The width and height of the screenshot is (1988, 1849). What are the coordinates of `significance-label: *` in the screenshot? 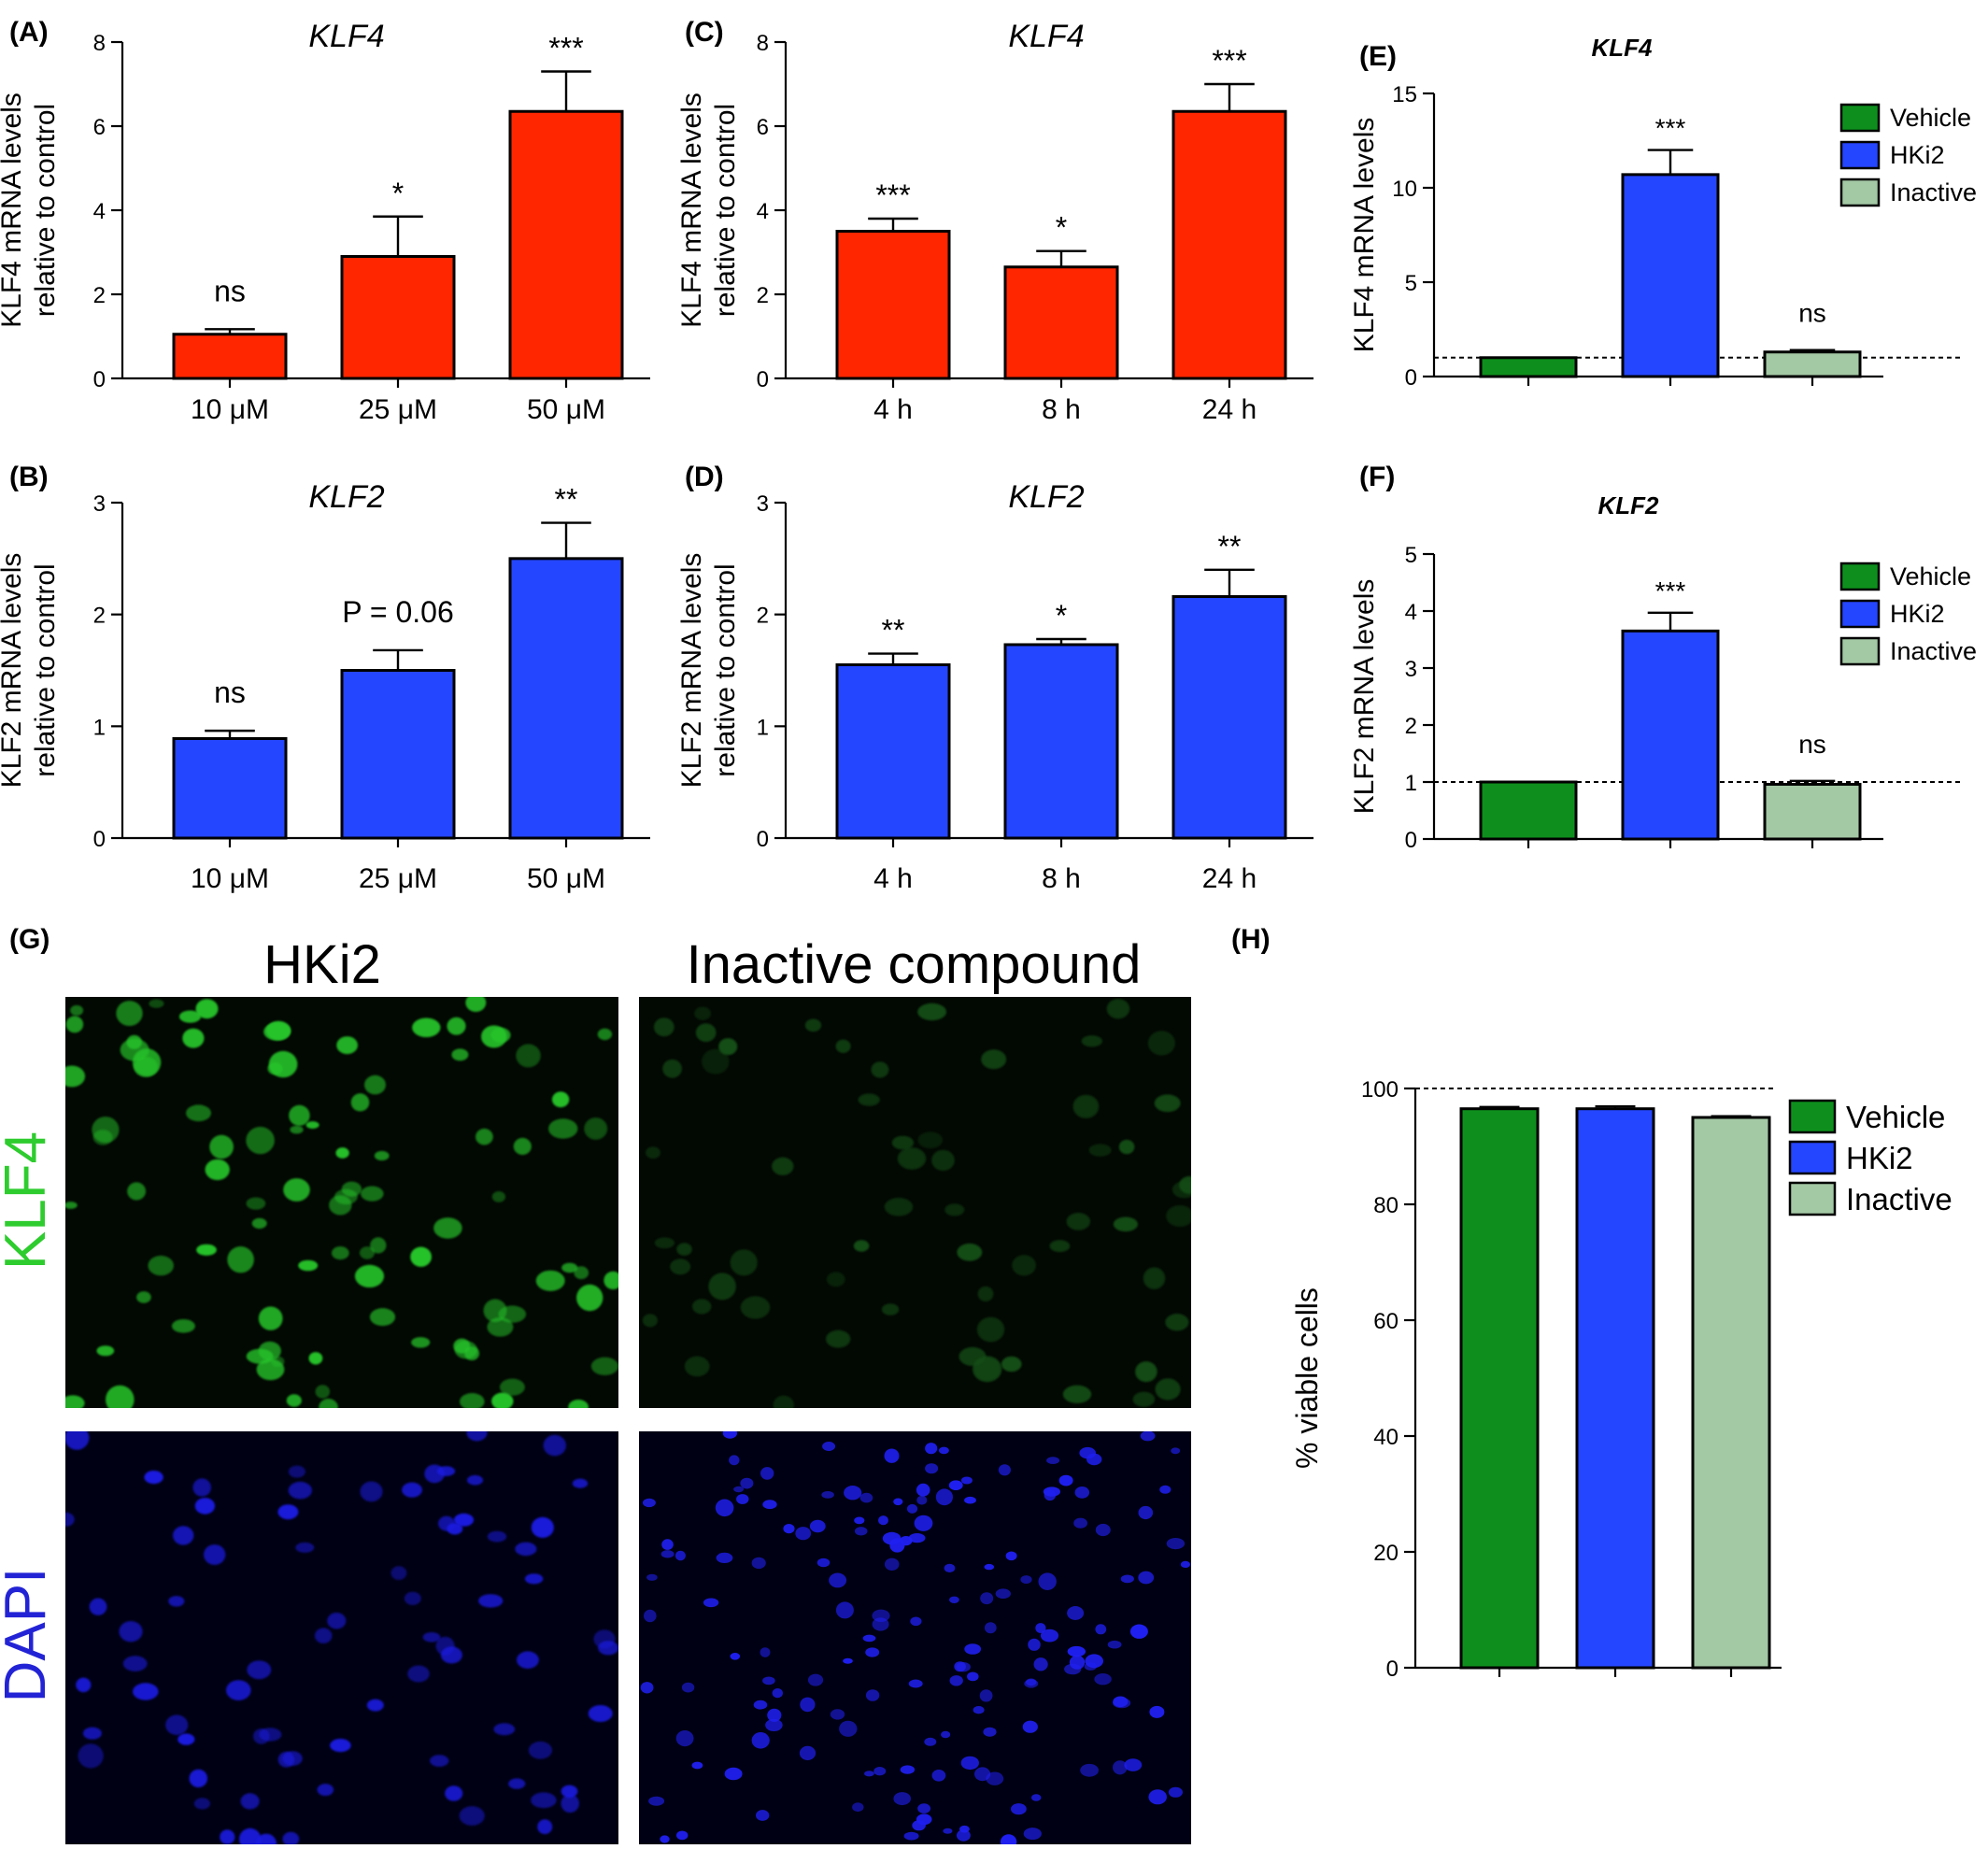 It's located at (1061, 228).